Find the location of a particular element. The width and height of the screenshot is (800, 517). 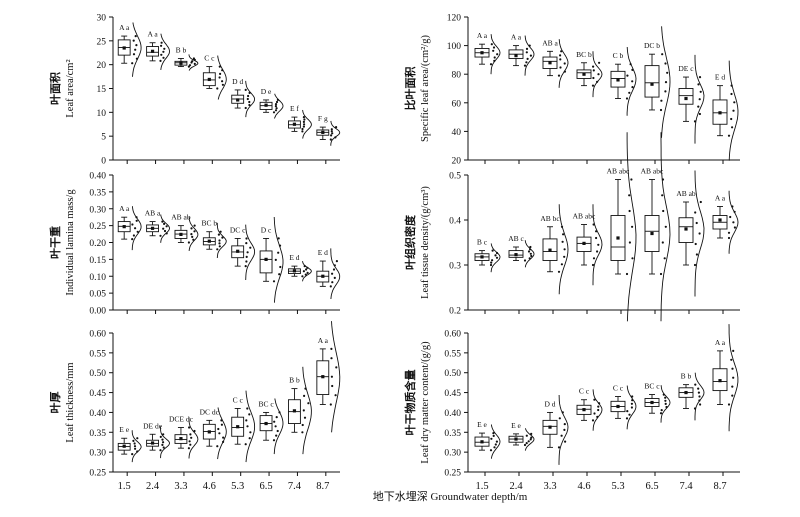

group-label: AB ab is located at coordinates (686, 193).